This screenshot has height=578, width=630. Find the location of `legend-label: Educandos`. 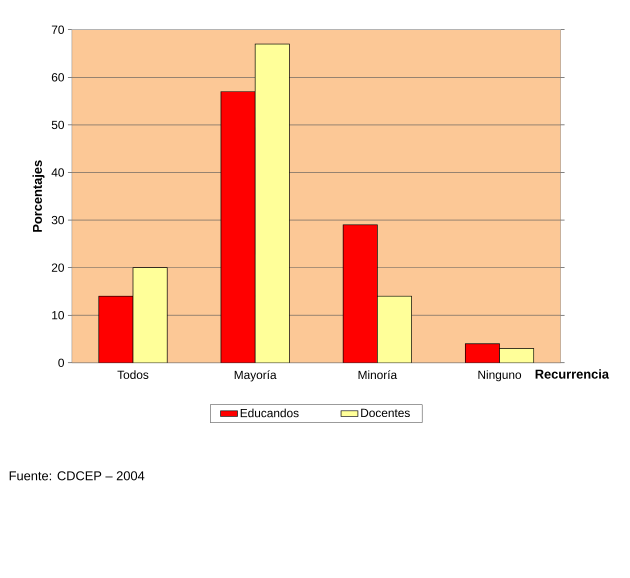

legend-label: Educandos is located at coordinates (269, 413).